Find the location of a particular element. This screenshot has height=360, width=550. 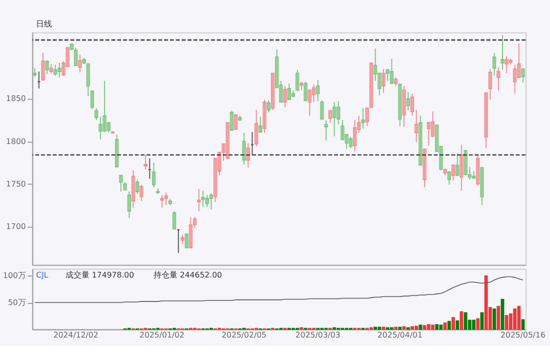

y-tick-label: 1800 is located at coordinates (16, 141).